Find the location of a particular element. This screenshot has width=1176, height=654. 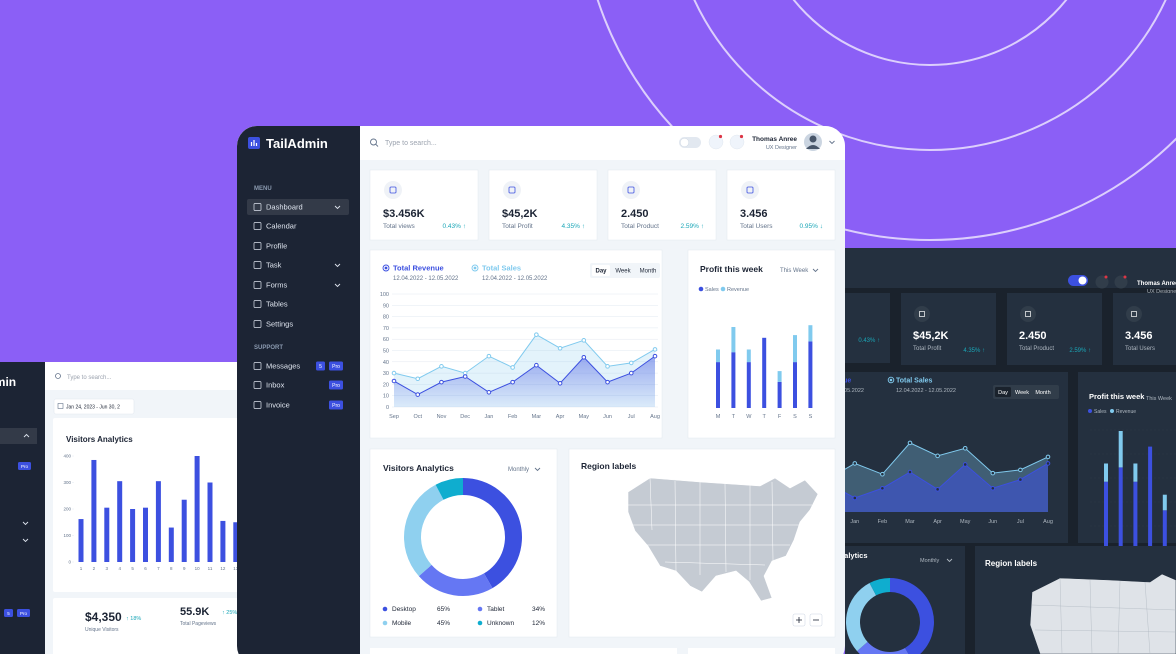

stats-card is located at coordinates (146, 626).